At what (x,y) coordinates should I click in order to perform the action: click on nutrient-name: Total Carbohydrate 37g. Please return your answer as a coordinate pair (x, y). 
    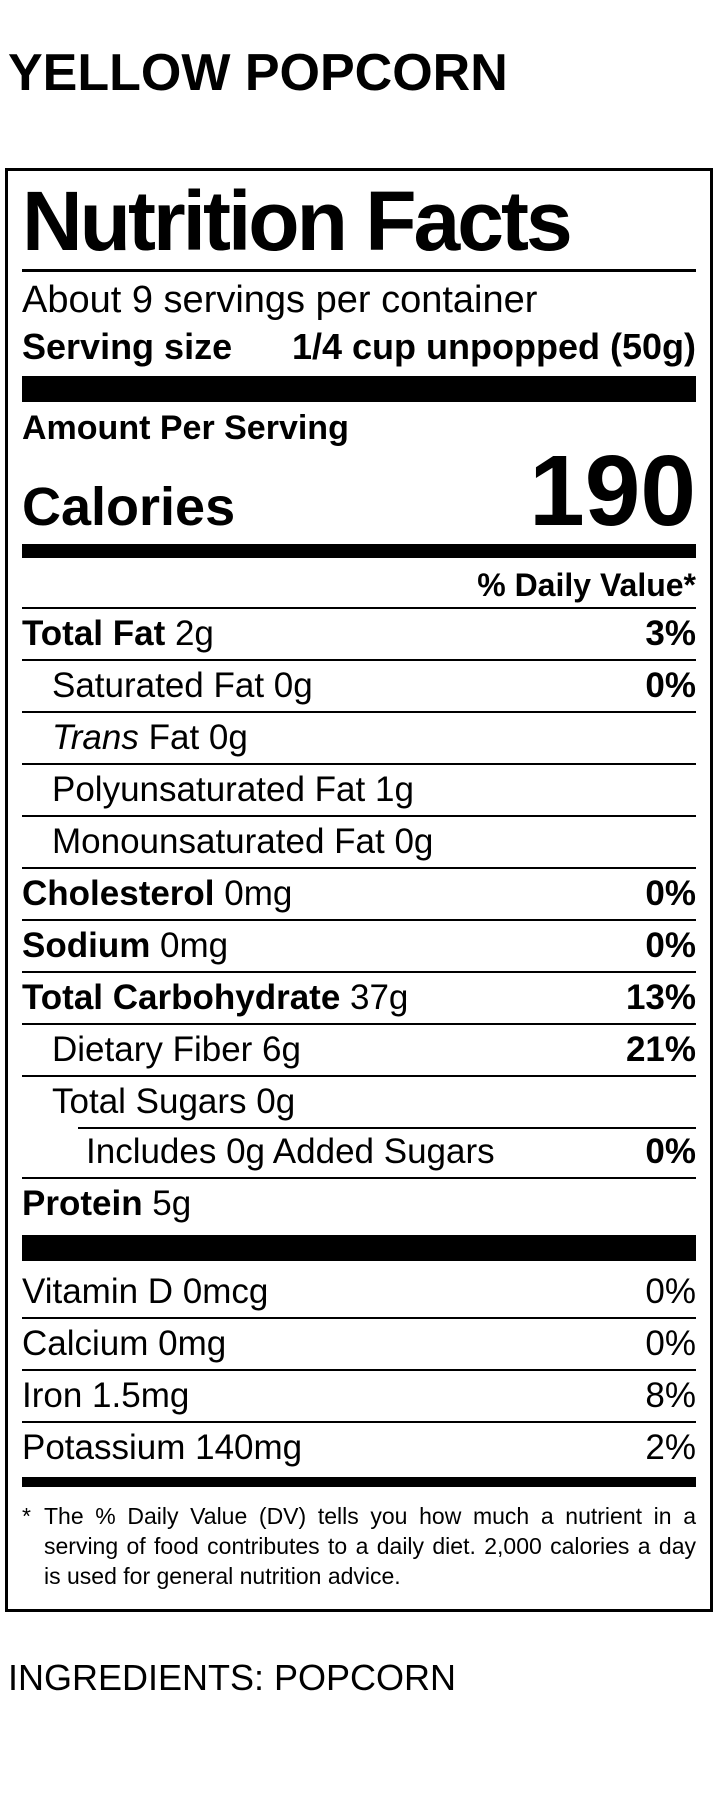
    Looking at the image, I should click on (215, 997).